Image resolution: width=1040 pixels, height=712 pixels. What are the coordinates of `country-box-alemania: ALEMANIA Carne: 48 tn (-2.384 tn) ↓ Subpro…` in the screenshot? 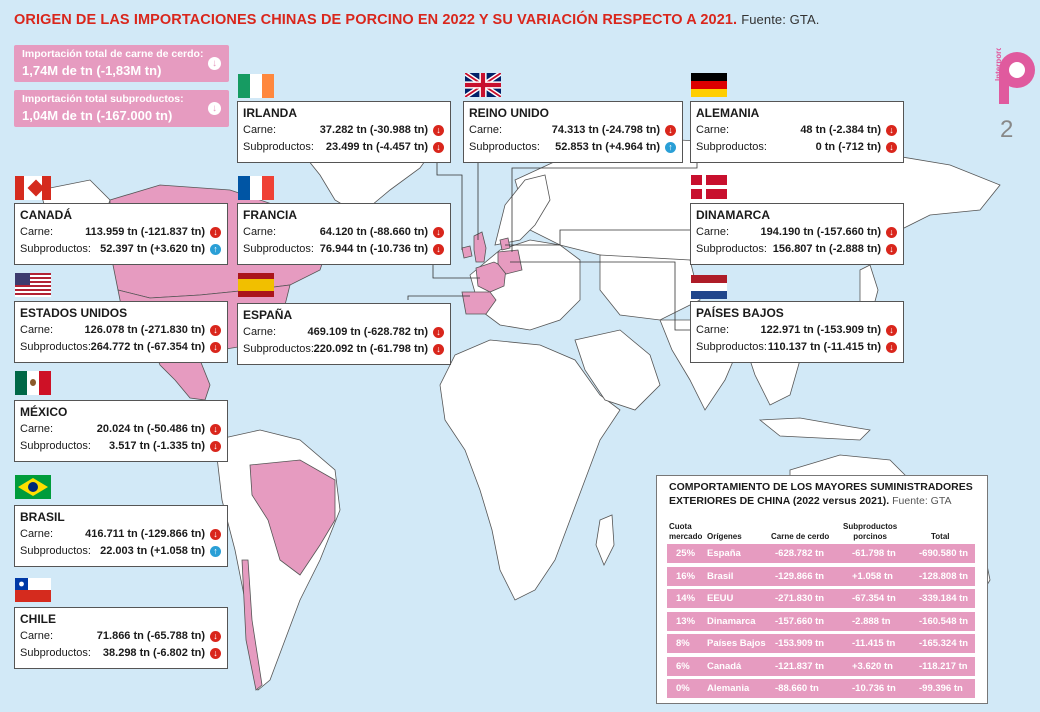 It's located at (797, 132).